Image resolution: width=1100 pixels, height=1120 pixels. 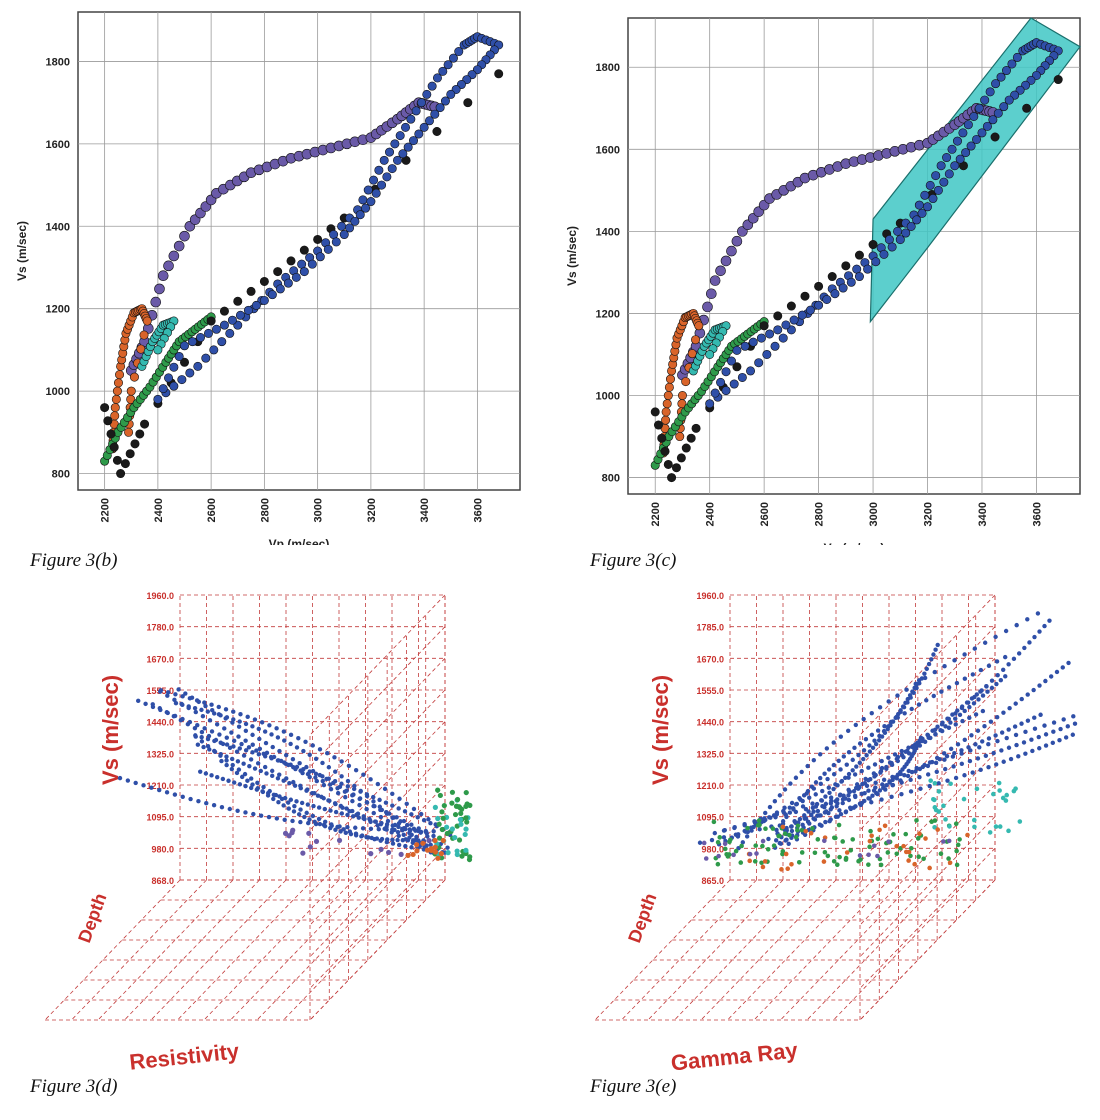 What do you see at coordinates (710, 659) in the screenshot?
I see `vs-tick-label: 1670.0` at bounding box center [710, 659].